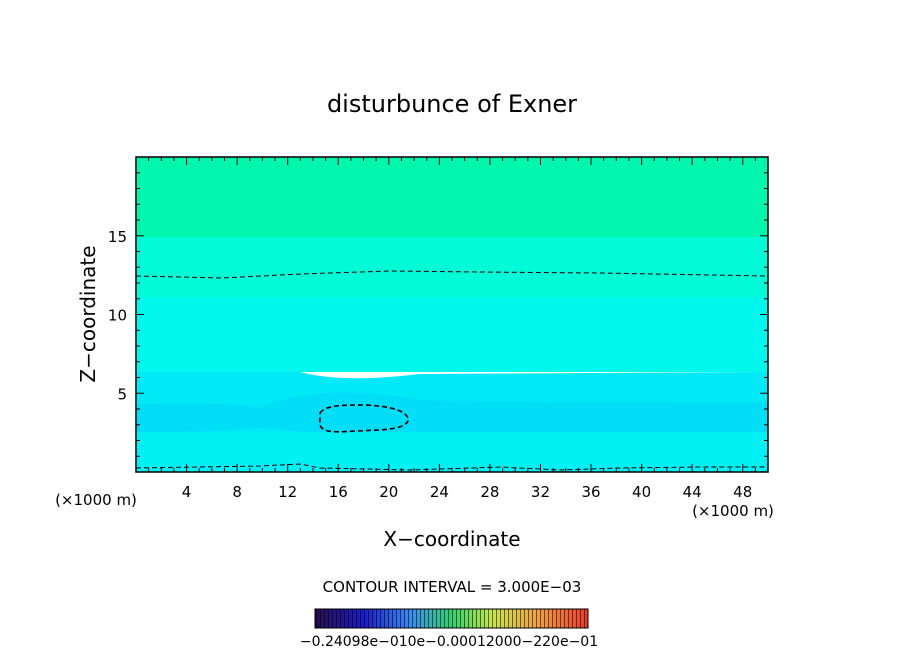 The height and width of the screenshot is (654, 904). What do you see at coordinates (452, 334) in the screenshot?
I see `band-mid` at bounding box center [452, 334].